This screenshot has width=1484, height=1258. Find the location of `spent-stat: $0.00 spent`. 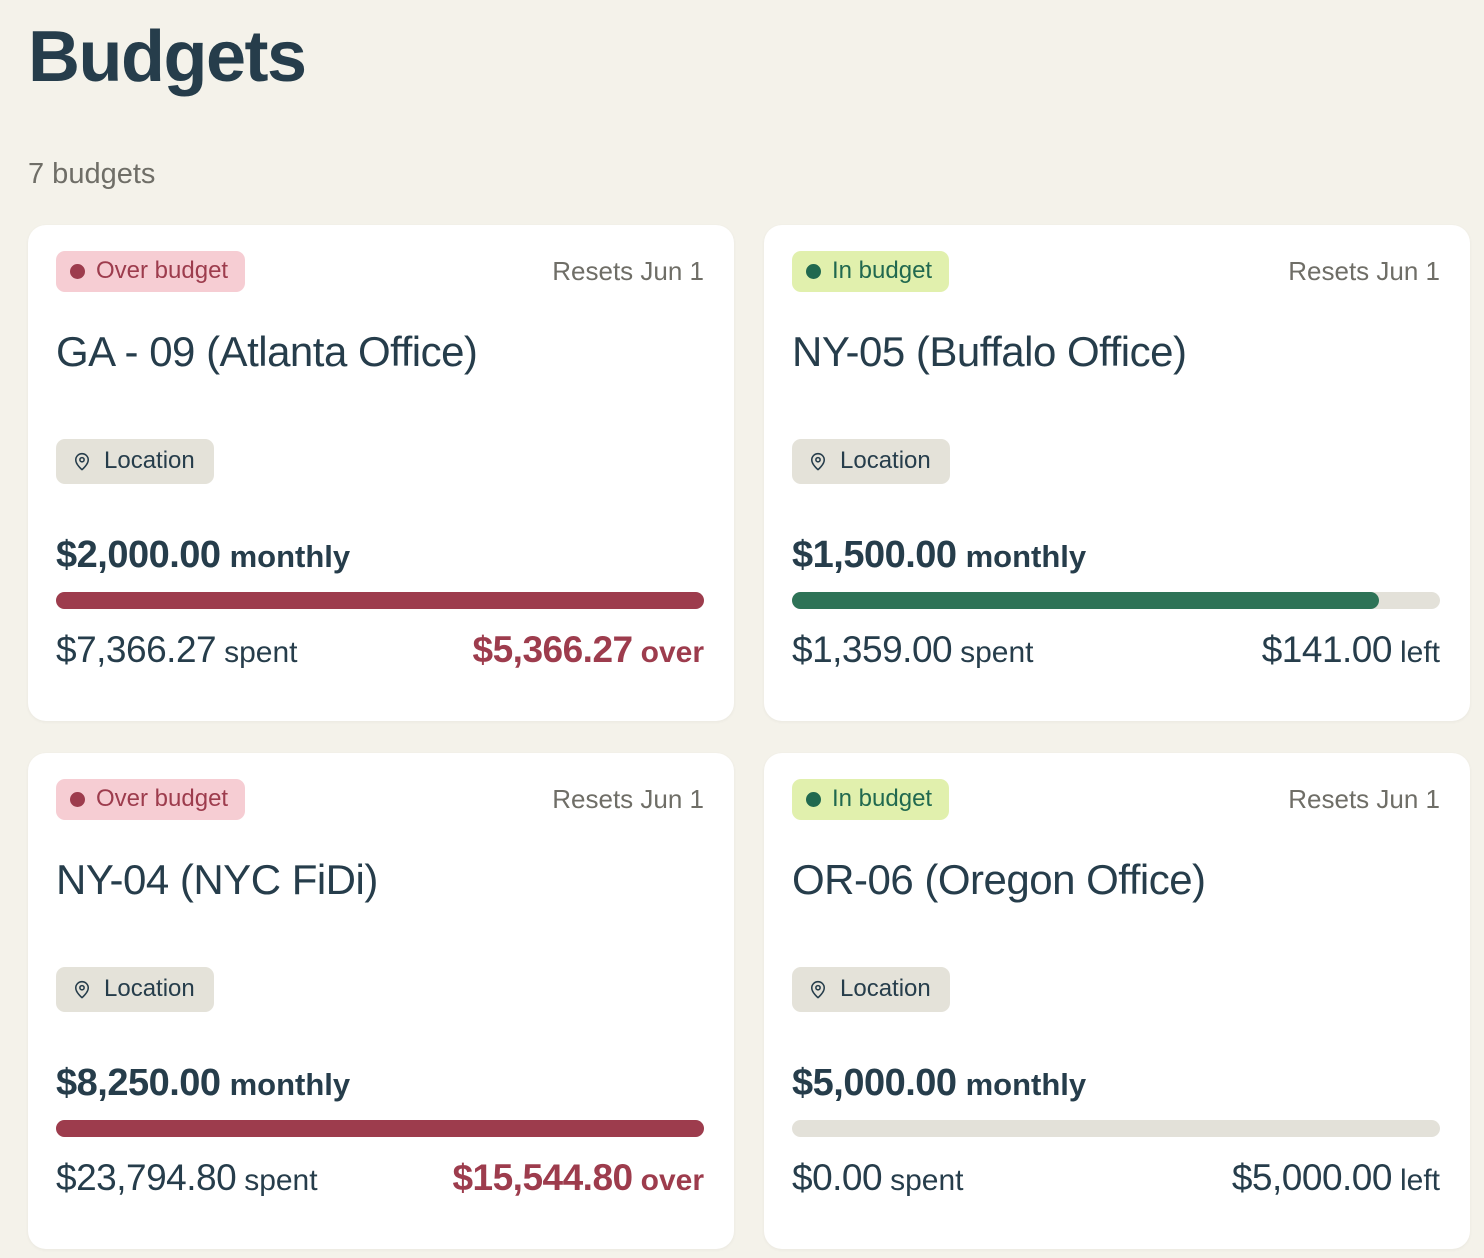

spent-stat: $0.00 spent is located at coordinates (877, 1178).